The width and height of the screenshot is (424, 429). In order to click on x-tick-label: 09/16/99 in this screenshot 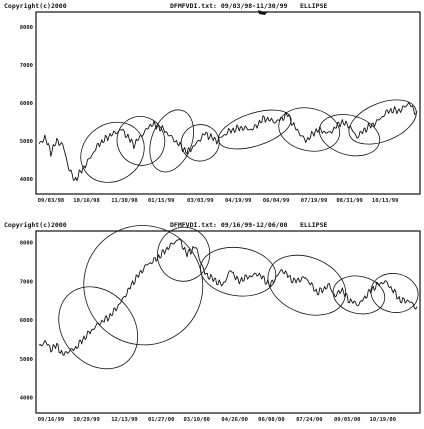, I will do `click(51, 420)`.